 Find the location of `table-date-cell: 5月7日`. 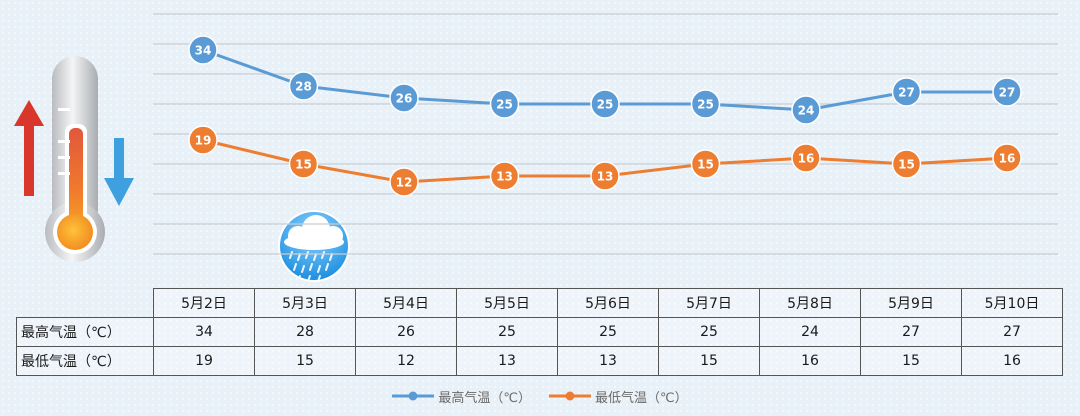

table-date-cell: 5月7日 is located at coordinates (709, 303).